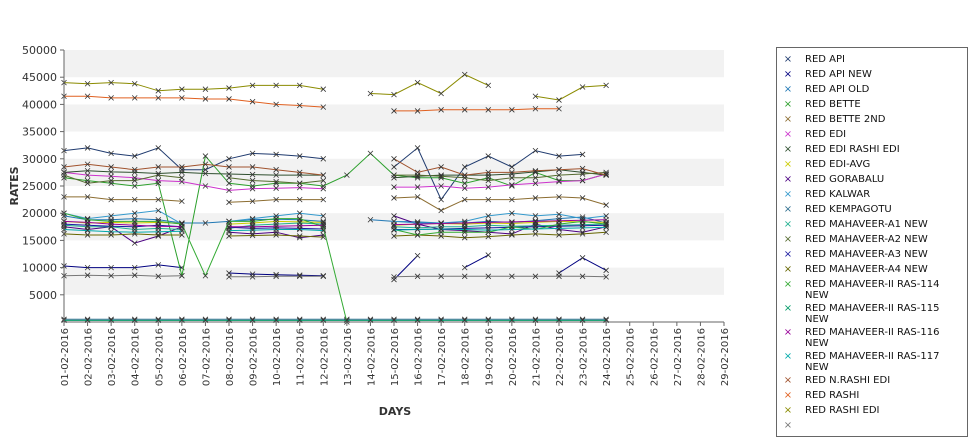  Describe the element at coordinates (866, 224) in the screenshot. I see `legend-label: RED MAHAVEER-A1 NEW` at that location.